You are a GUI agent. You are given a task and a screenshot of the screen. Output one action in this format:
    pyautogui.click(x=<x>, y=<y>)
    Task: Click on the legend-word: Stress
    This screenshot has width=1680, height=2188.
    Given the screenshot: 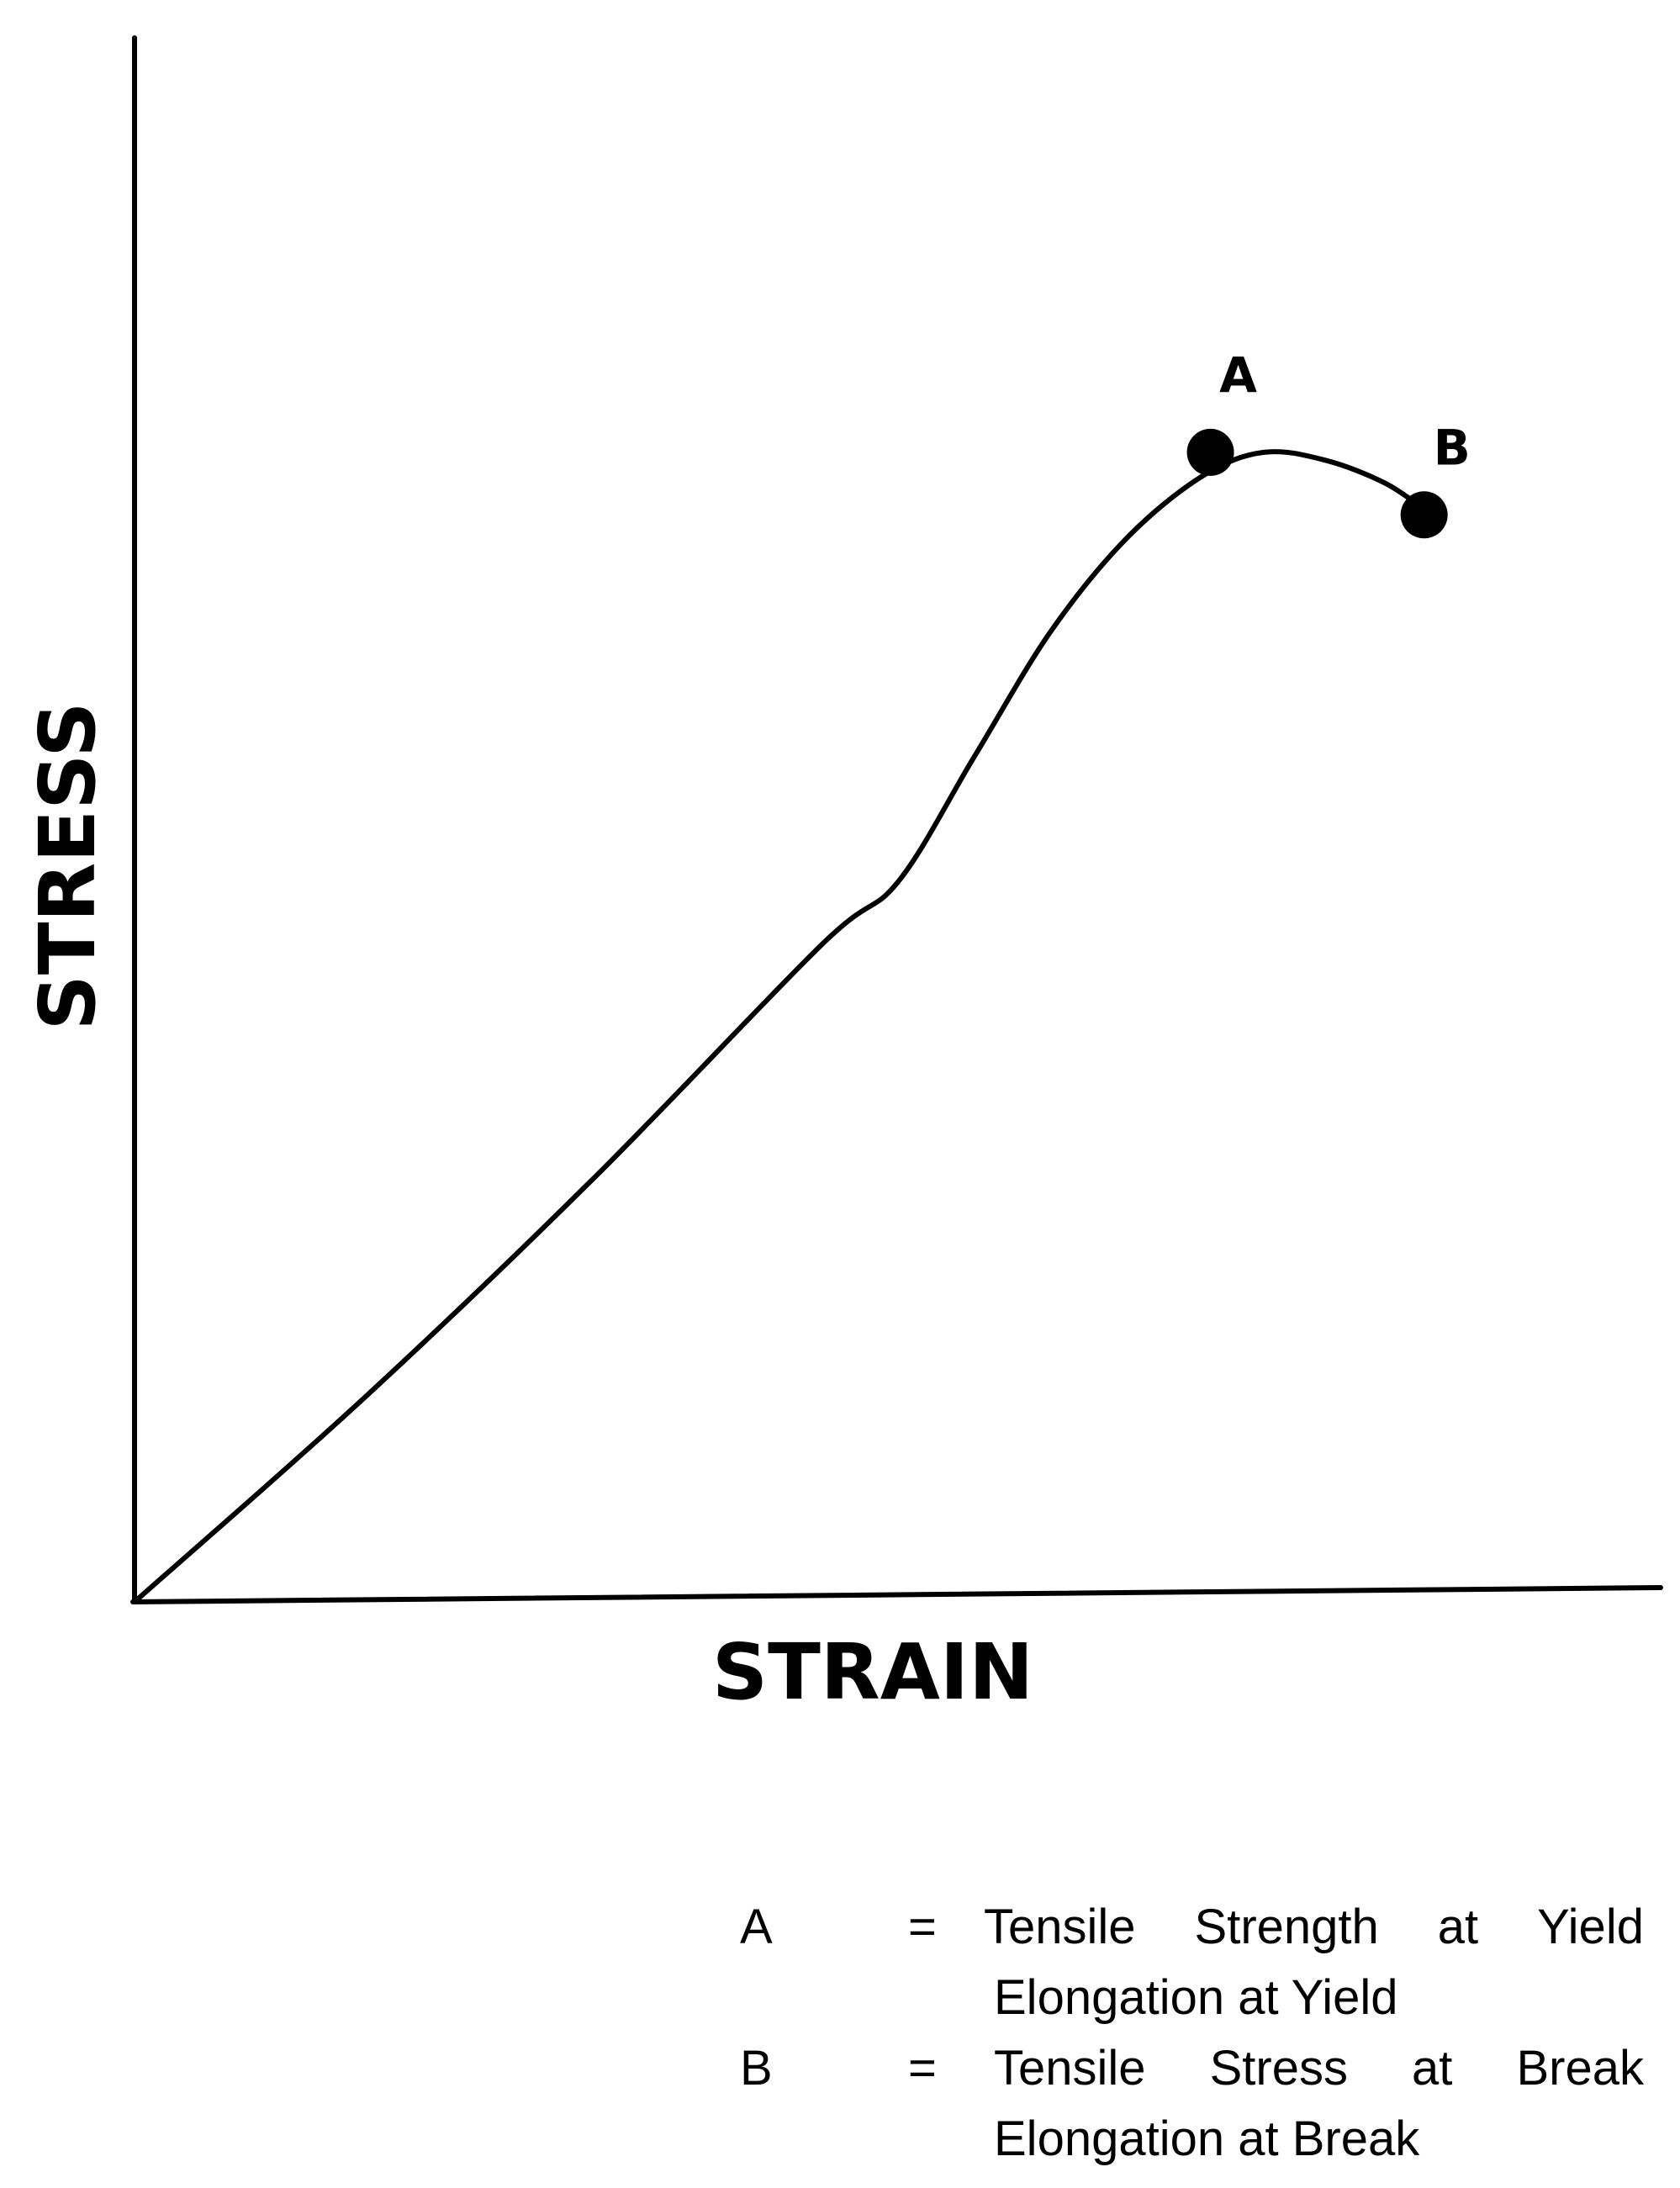 What is the action you would take?
    pyautogui.click(x=1278, y=2068)
    